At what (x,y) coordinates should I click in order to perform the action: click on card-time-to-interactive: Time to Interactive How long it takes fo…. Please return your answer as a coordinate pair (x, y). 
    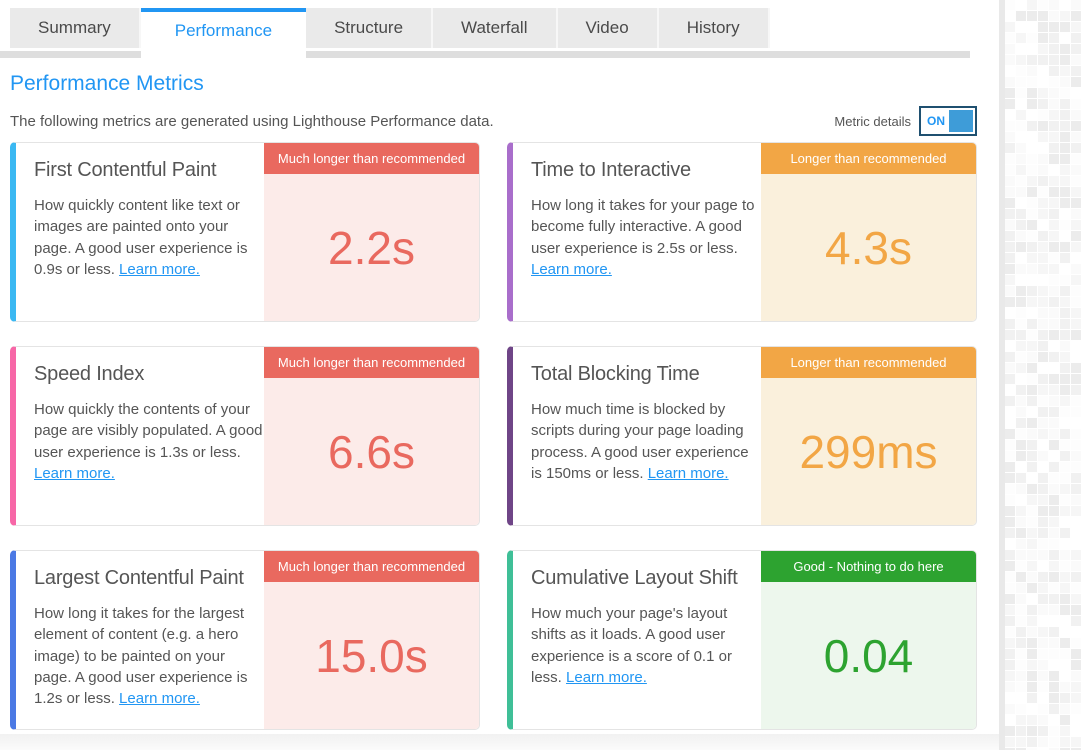
    Looking at the image, I should click on (742, 232).